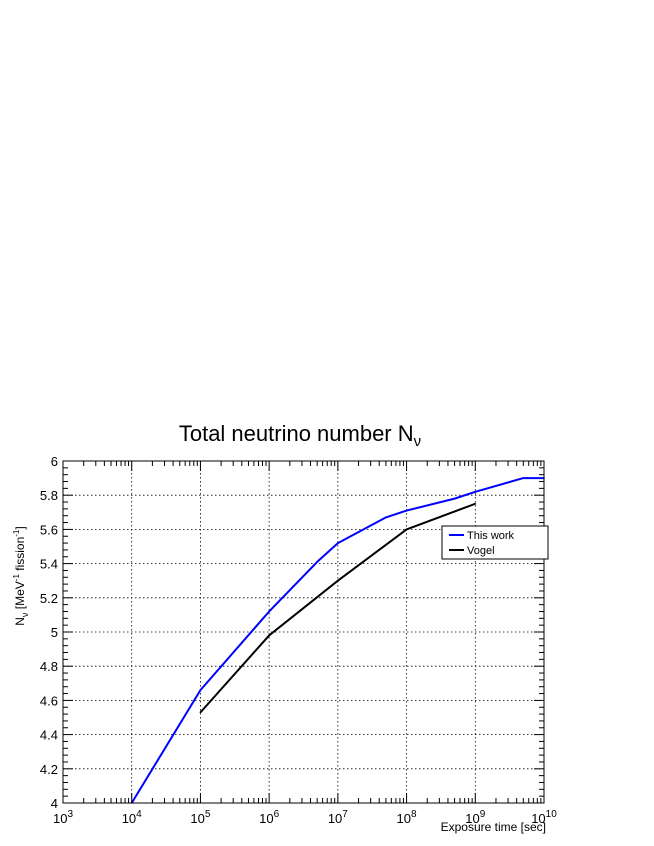 The image size is (654, 846). Describe the element at coordinates (407, 817) in the screenshot. I see `x-tick-label: 10⁸` at that location.